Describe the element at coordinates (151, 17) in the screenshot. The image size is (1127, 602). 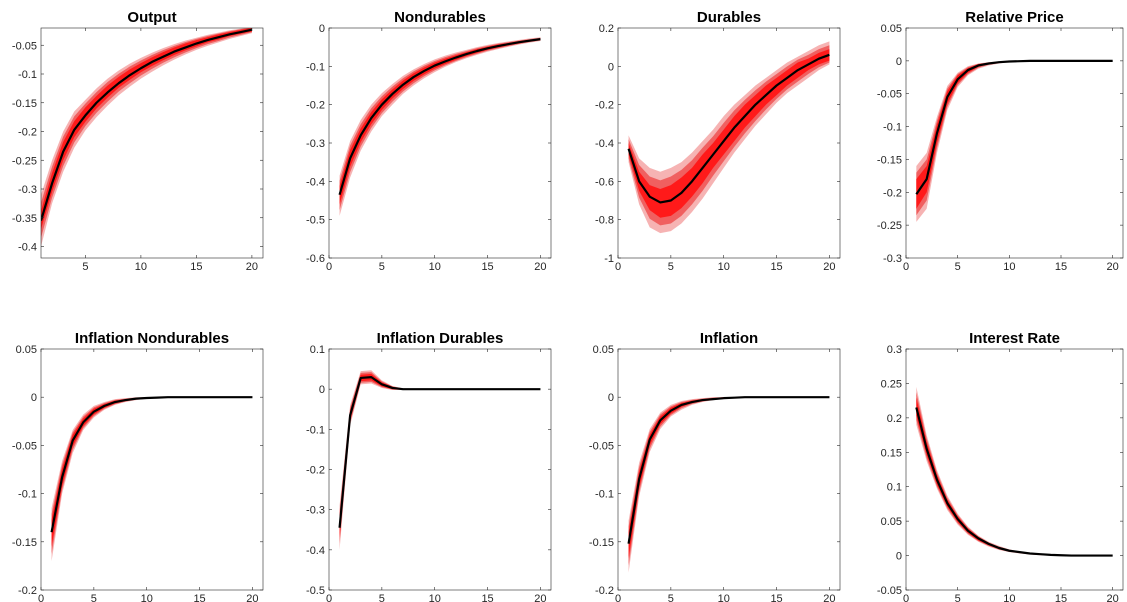
I see `panel-title: Output` at that location.